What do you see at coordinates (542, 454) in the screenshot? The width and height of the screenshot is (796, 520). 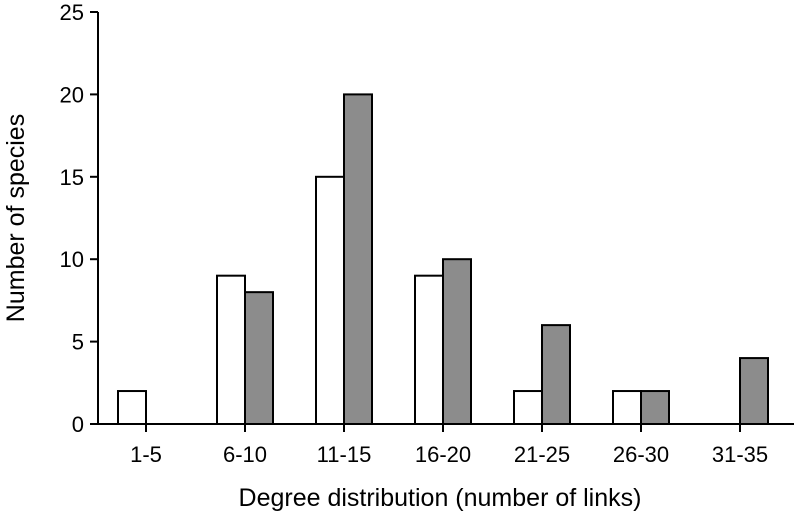 I see `x-tick-label: 21-25` at bounding box center [542, 454].